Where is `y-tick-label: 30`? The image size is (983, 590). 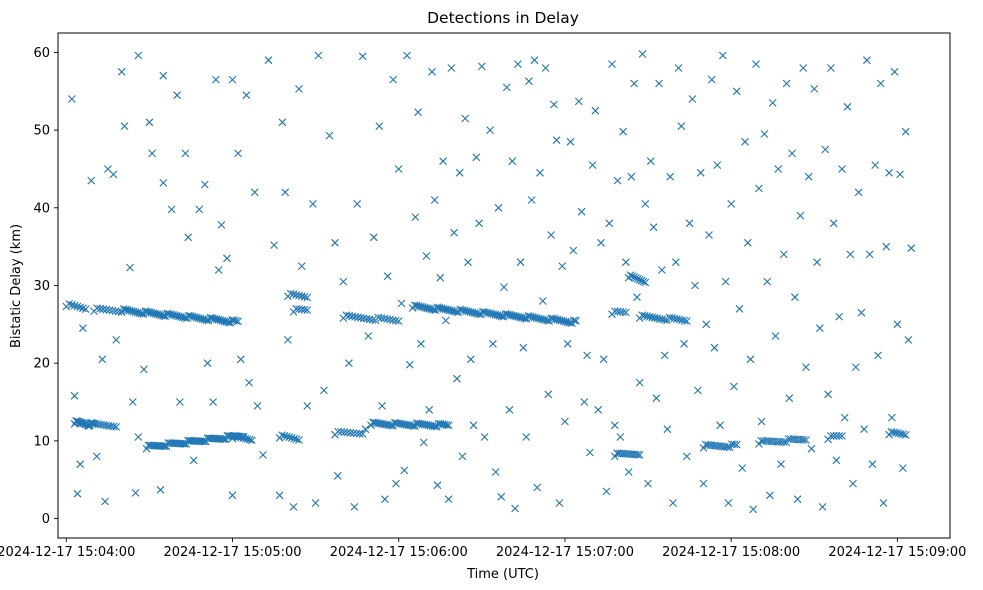
y-tick-label: 30 is located at coordinates (41, 286).